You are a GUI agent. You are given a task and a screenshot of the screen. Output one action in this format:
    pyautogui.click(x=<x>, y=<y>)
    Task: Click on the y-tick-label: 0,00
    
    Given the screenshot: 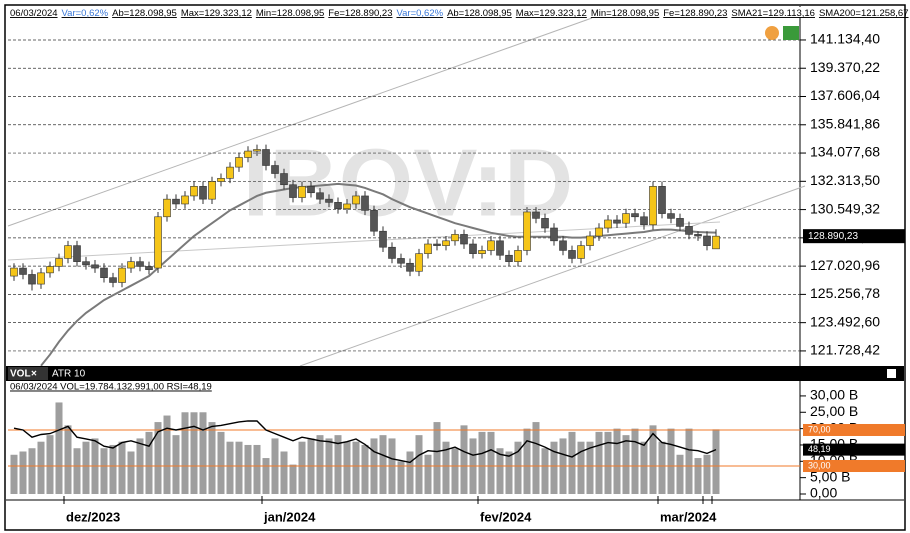 What is the action you would take?
    pyautogui.click(x=823, y=493)
    